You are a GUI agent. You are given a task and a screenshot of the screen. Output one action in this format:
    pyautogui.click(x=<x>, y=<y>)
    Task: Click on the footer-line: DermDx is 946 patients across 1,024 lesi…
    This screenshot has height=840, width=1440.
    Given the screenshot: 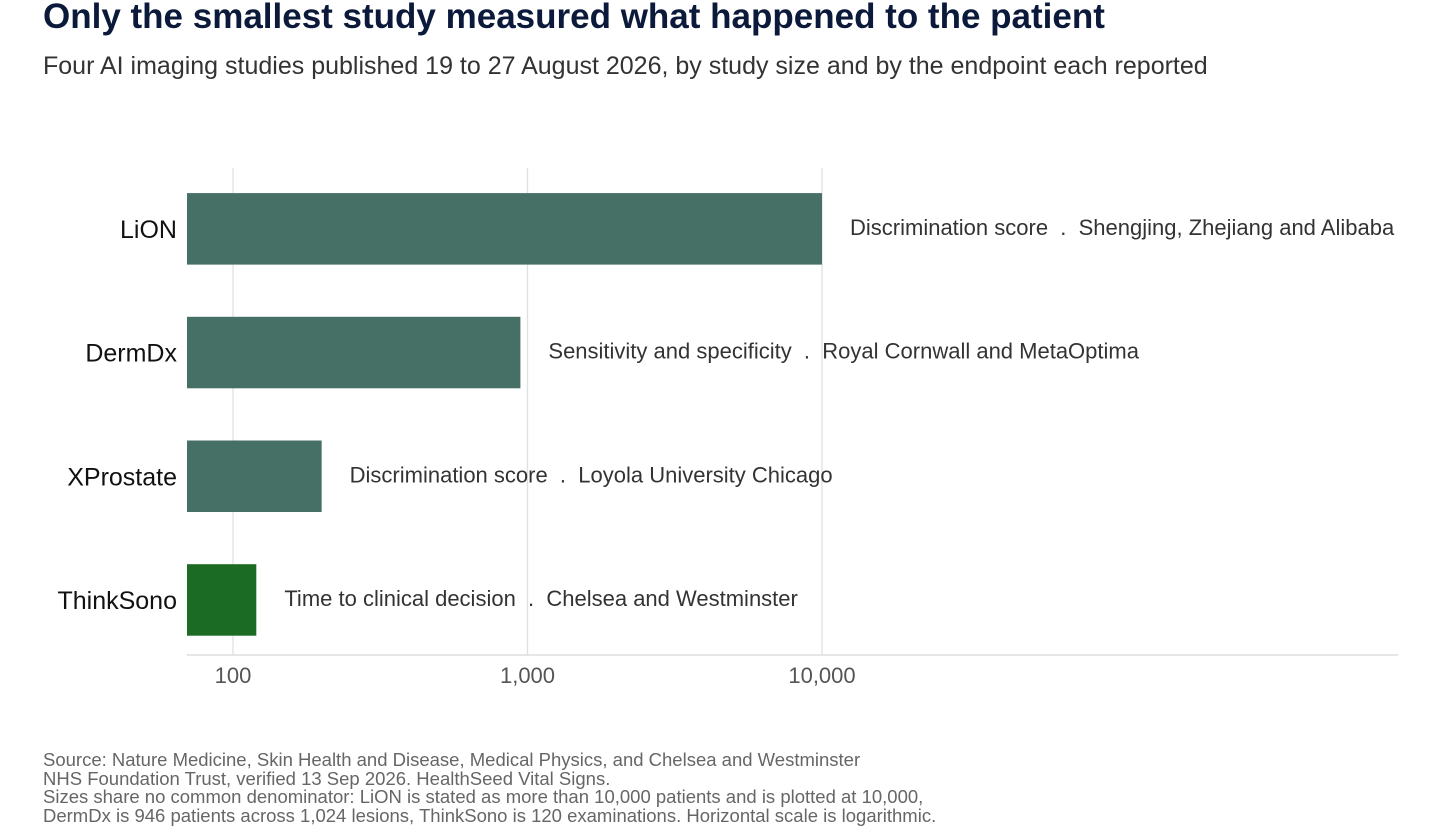 What is the action you would take?
    pyautogui.click(x=490, y=815)
    